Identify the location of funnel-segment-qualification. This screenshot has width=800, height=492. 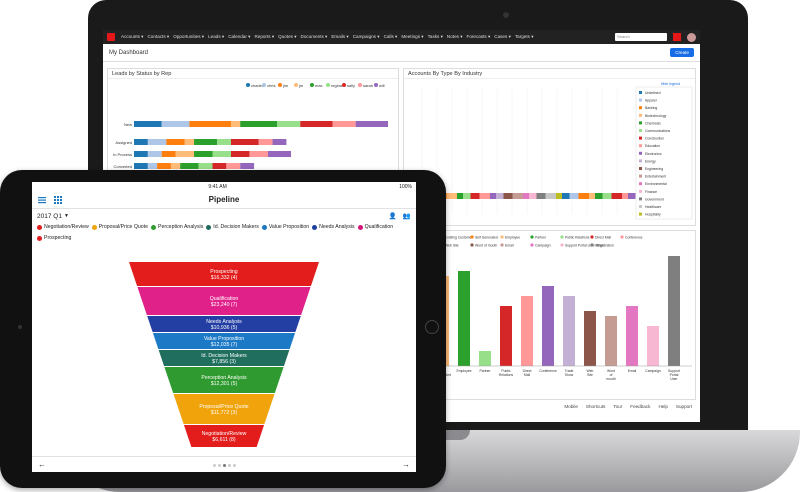
(224, 301).